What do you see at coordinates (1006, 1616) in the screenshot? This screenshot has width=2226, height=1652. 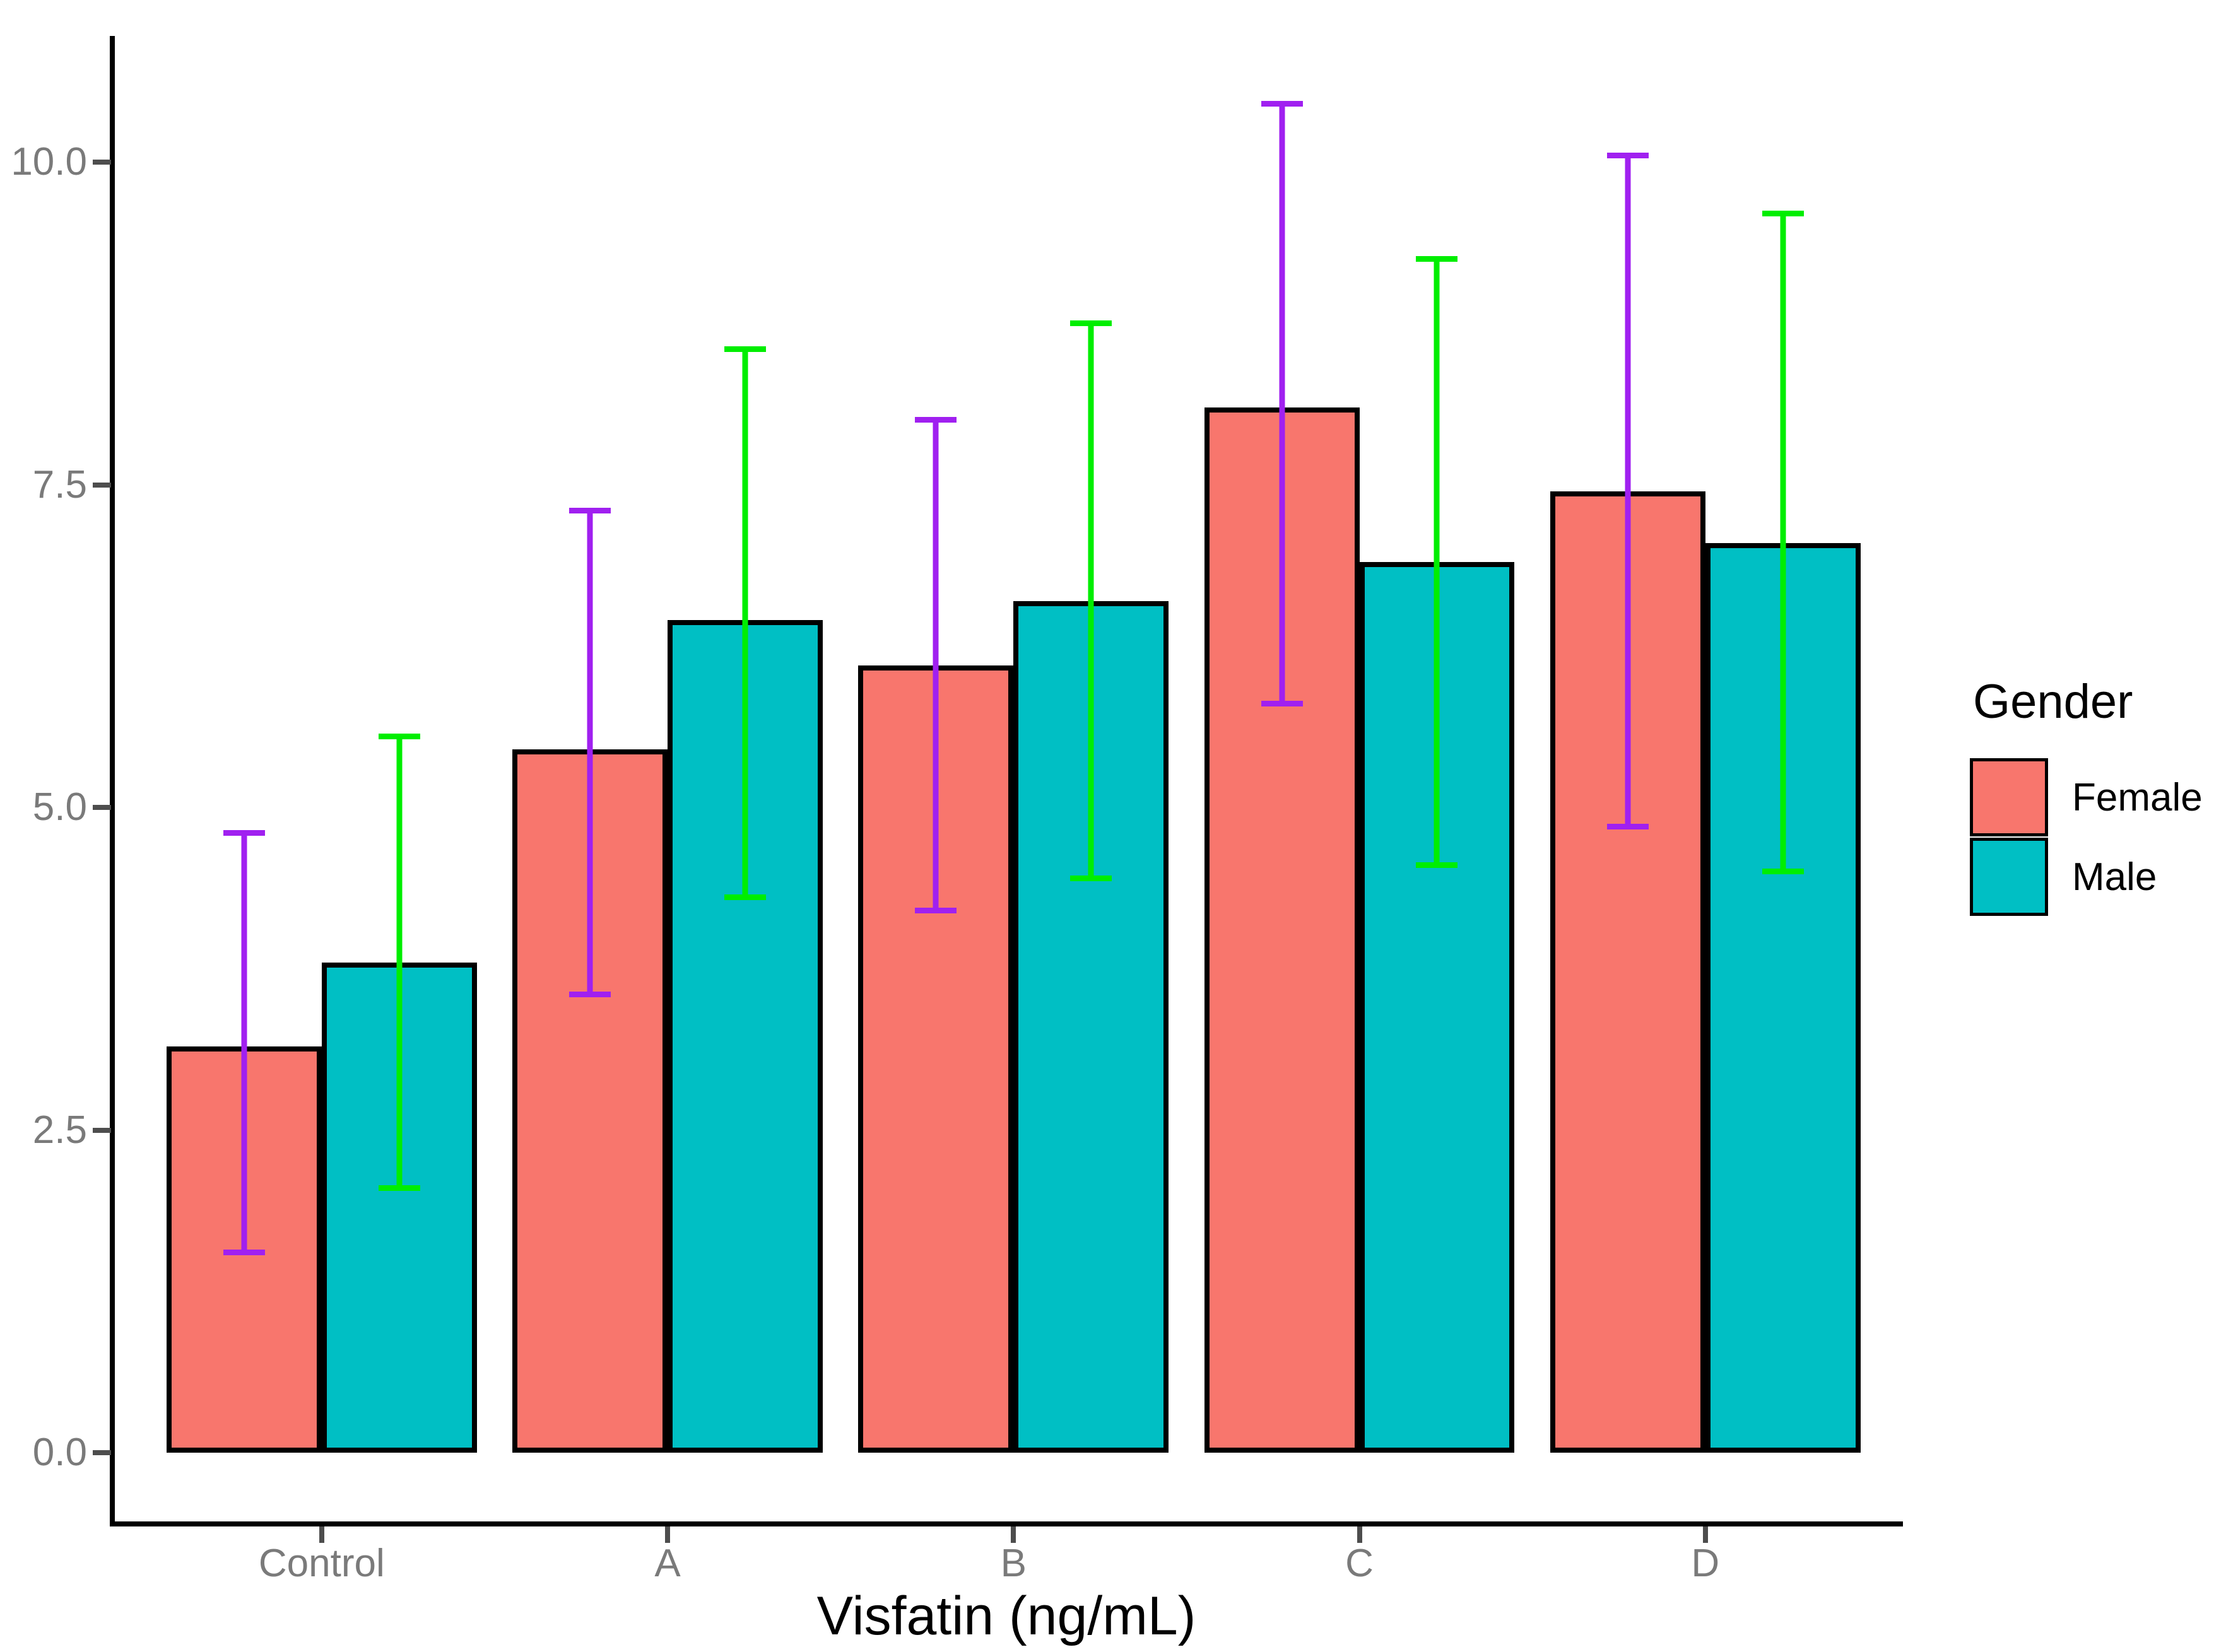 I see `x-axis-title: Visfatin (ng/mL)` at bounding box center [1006, 1616].